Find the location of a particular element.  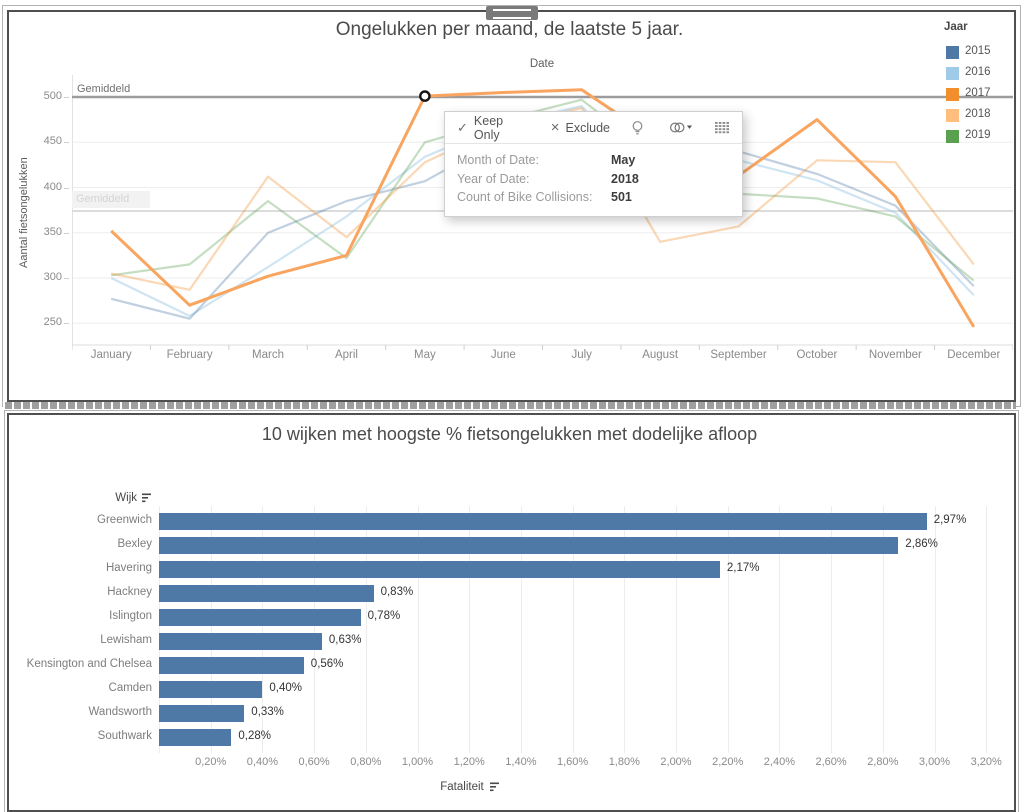

top-chart-title: Ongelukken per maand, de laatste 5 jaar. is located at coordinates (509, 29).